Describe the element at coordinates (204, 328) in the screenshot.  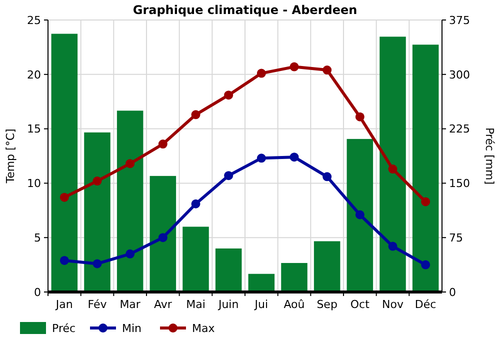
I see `legend-label: Max` at that location.